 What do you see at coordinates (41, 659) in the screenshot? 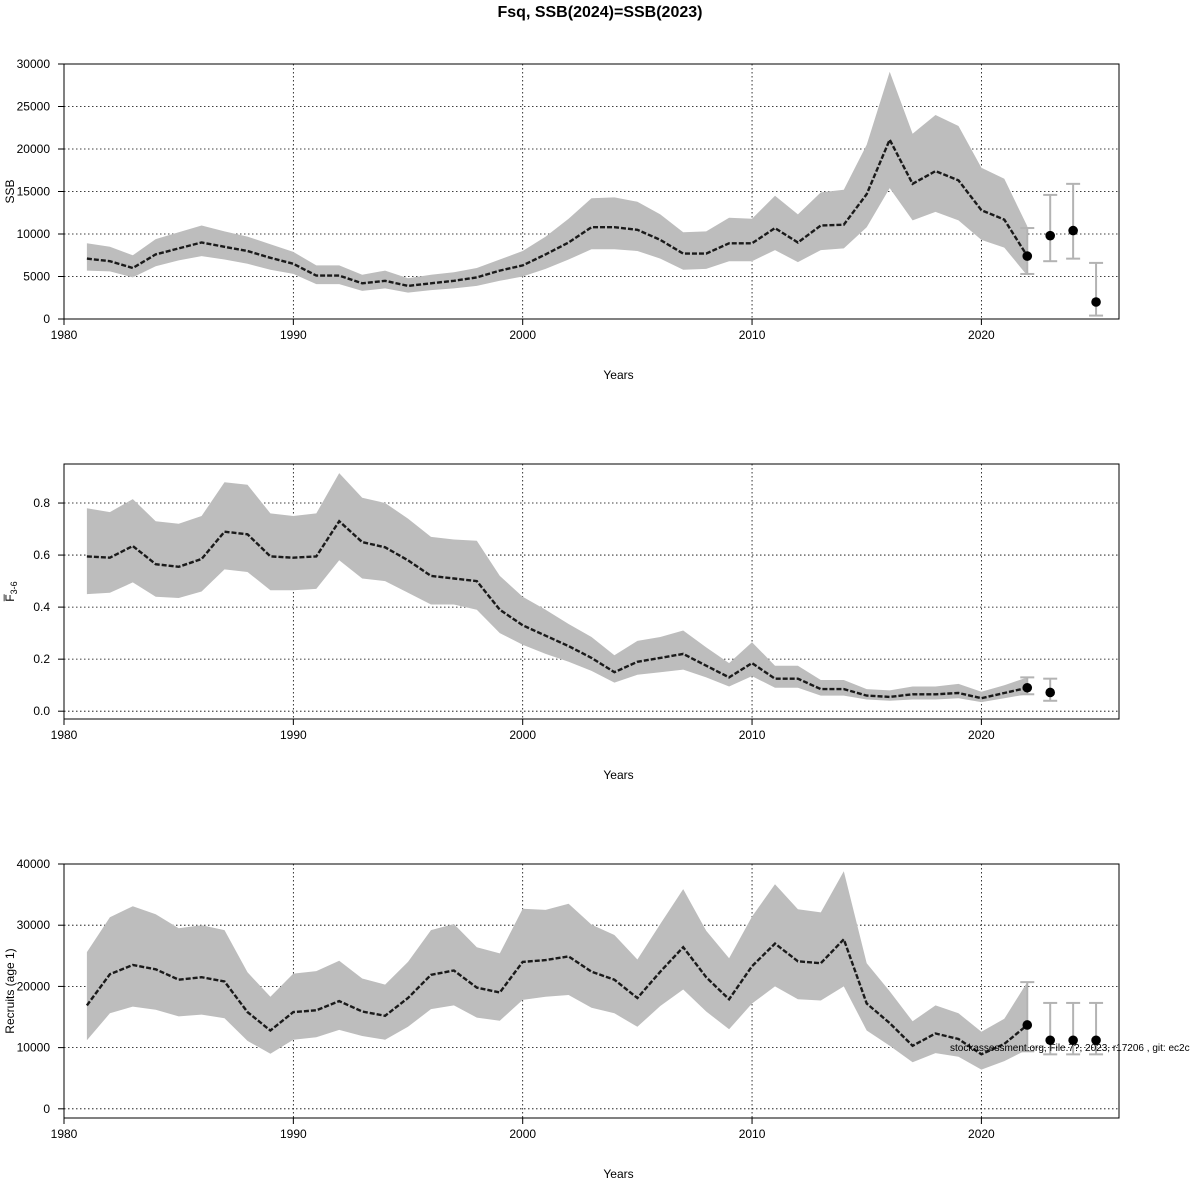
I see `y-tick-label: 0.2` at bounding box center [41, 659].